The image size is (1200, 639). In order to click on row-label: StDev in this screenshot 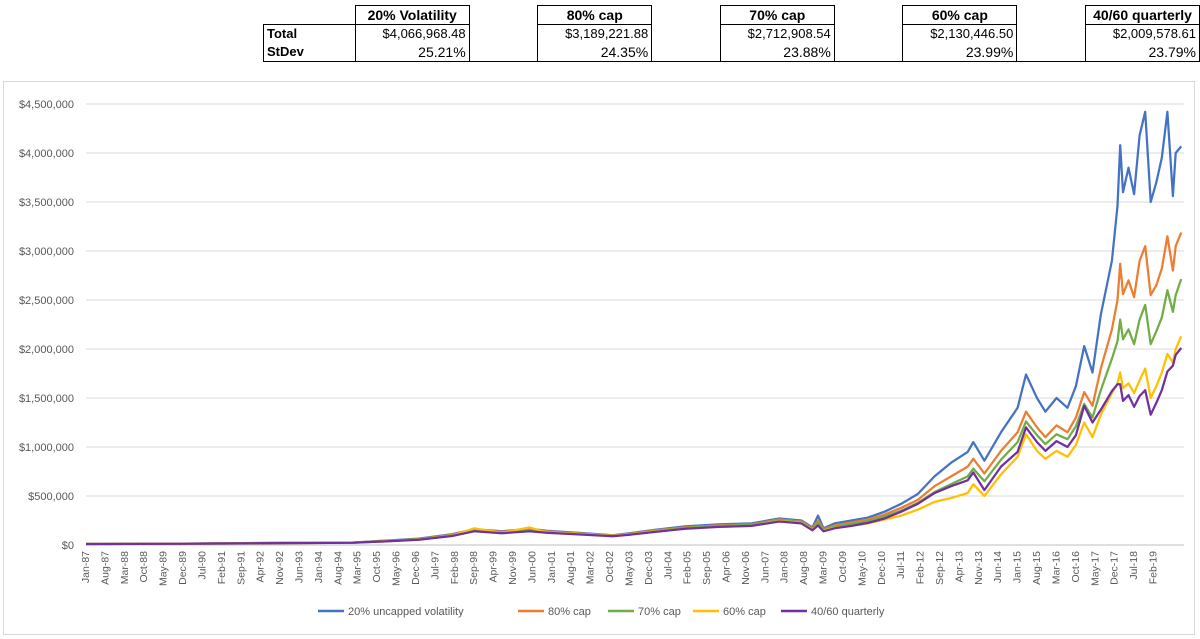, I will do `click(309, 52)`.